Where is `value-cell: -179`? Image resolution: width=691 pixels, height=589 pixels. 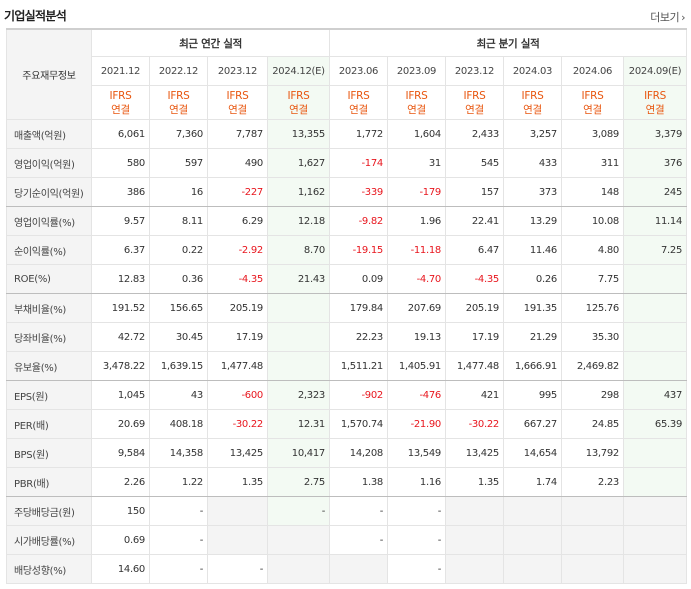
value-cell: -179 is located at coordinates (416, 192).